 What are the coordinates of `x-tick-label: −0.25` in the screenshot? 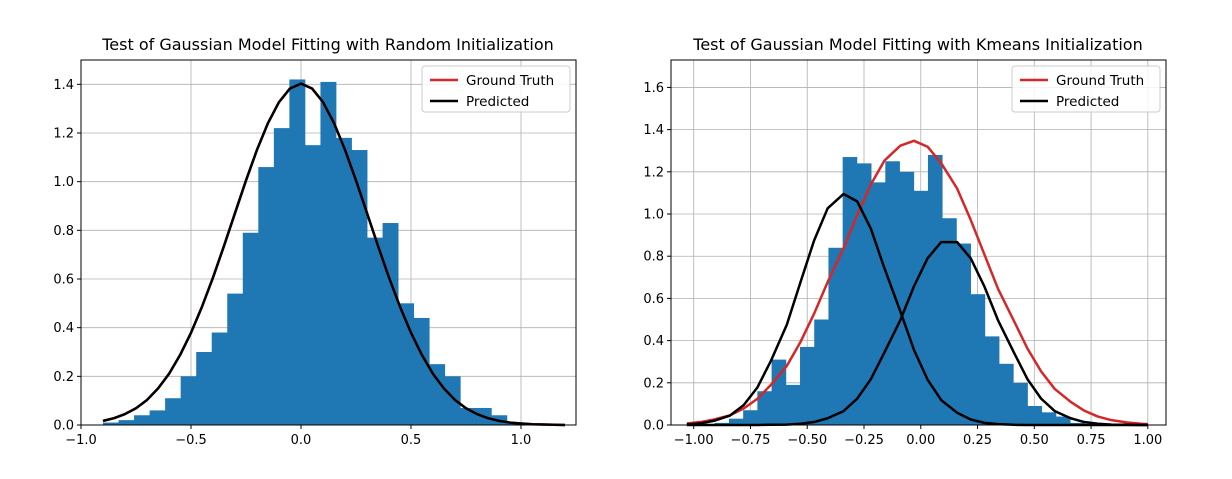 It's located at (864, 440).